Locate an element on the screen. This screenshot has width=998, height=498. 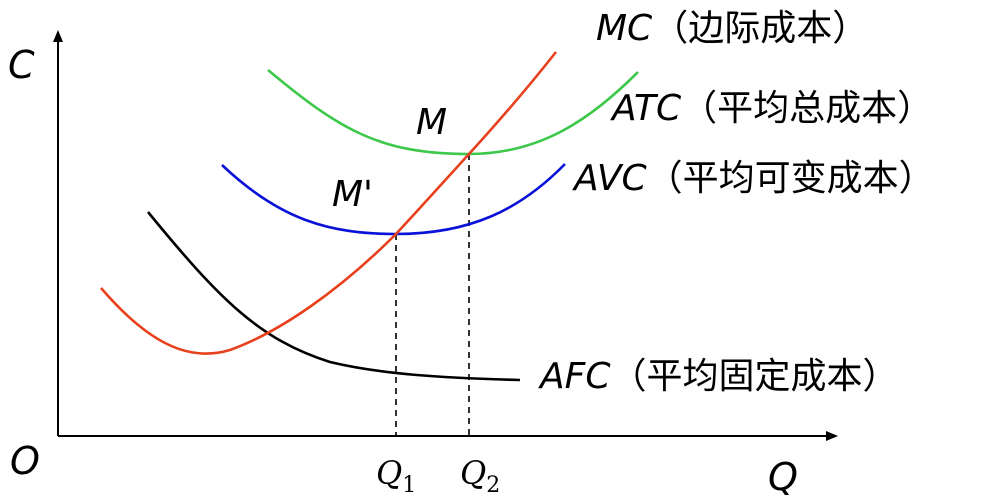
q2-label-sub: 2 is located at coordinates (493, 485).